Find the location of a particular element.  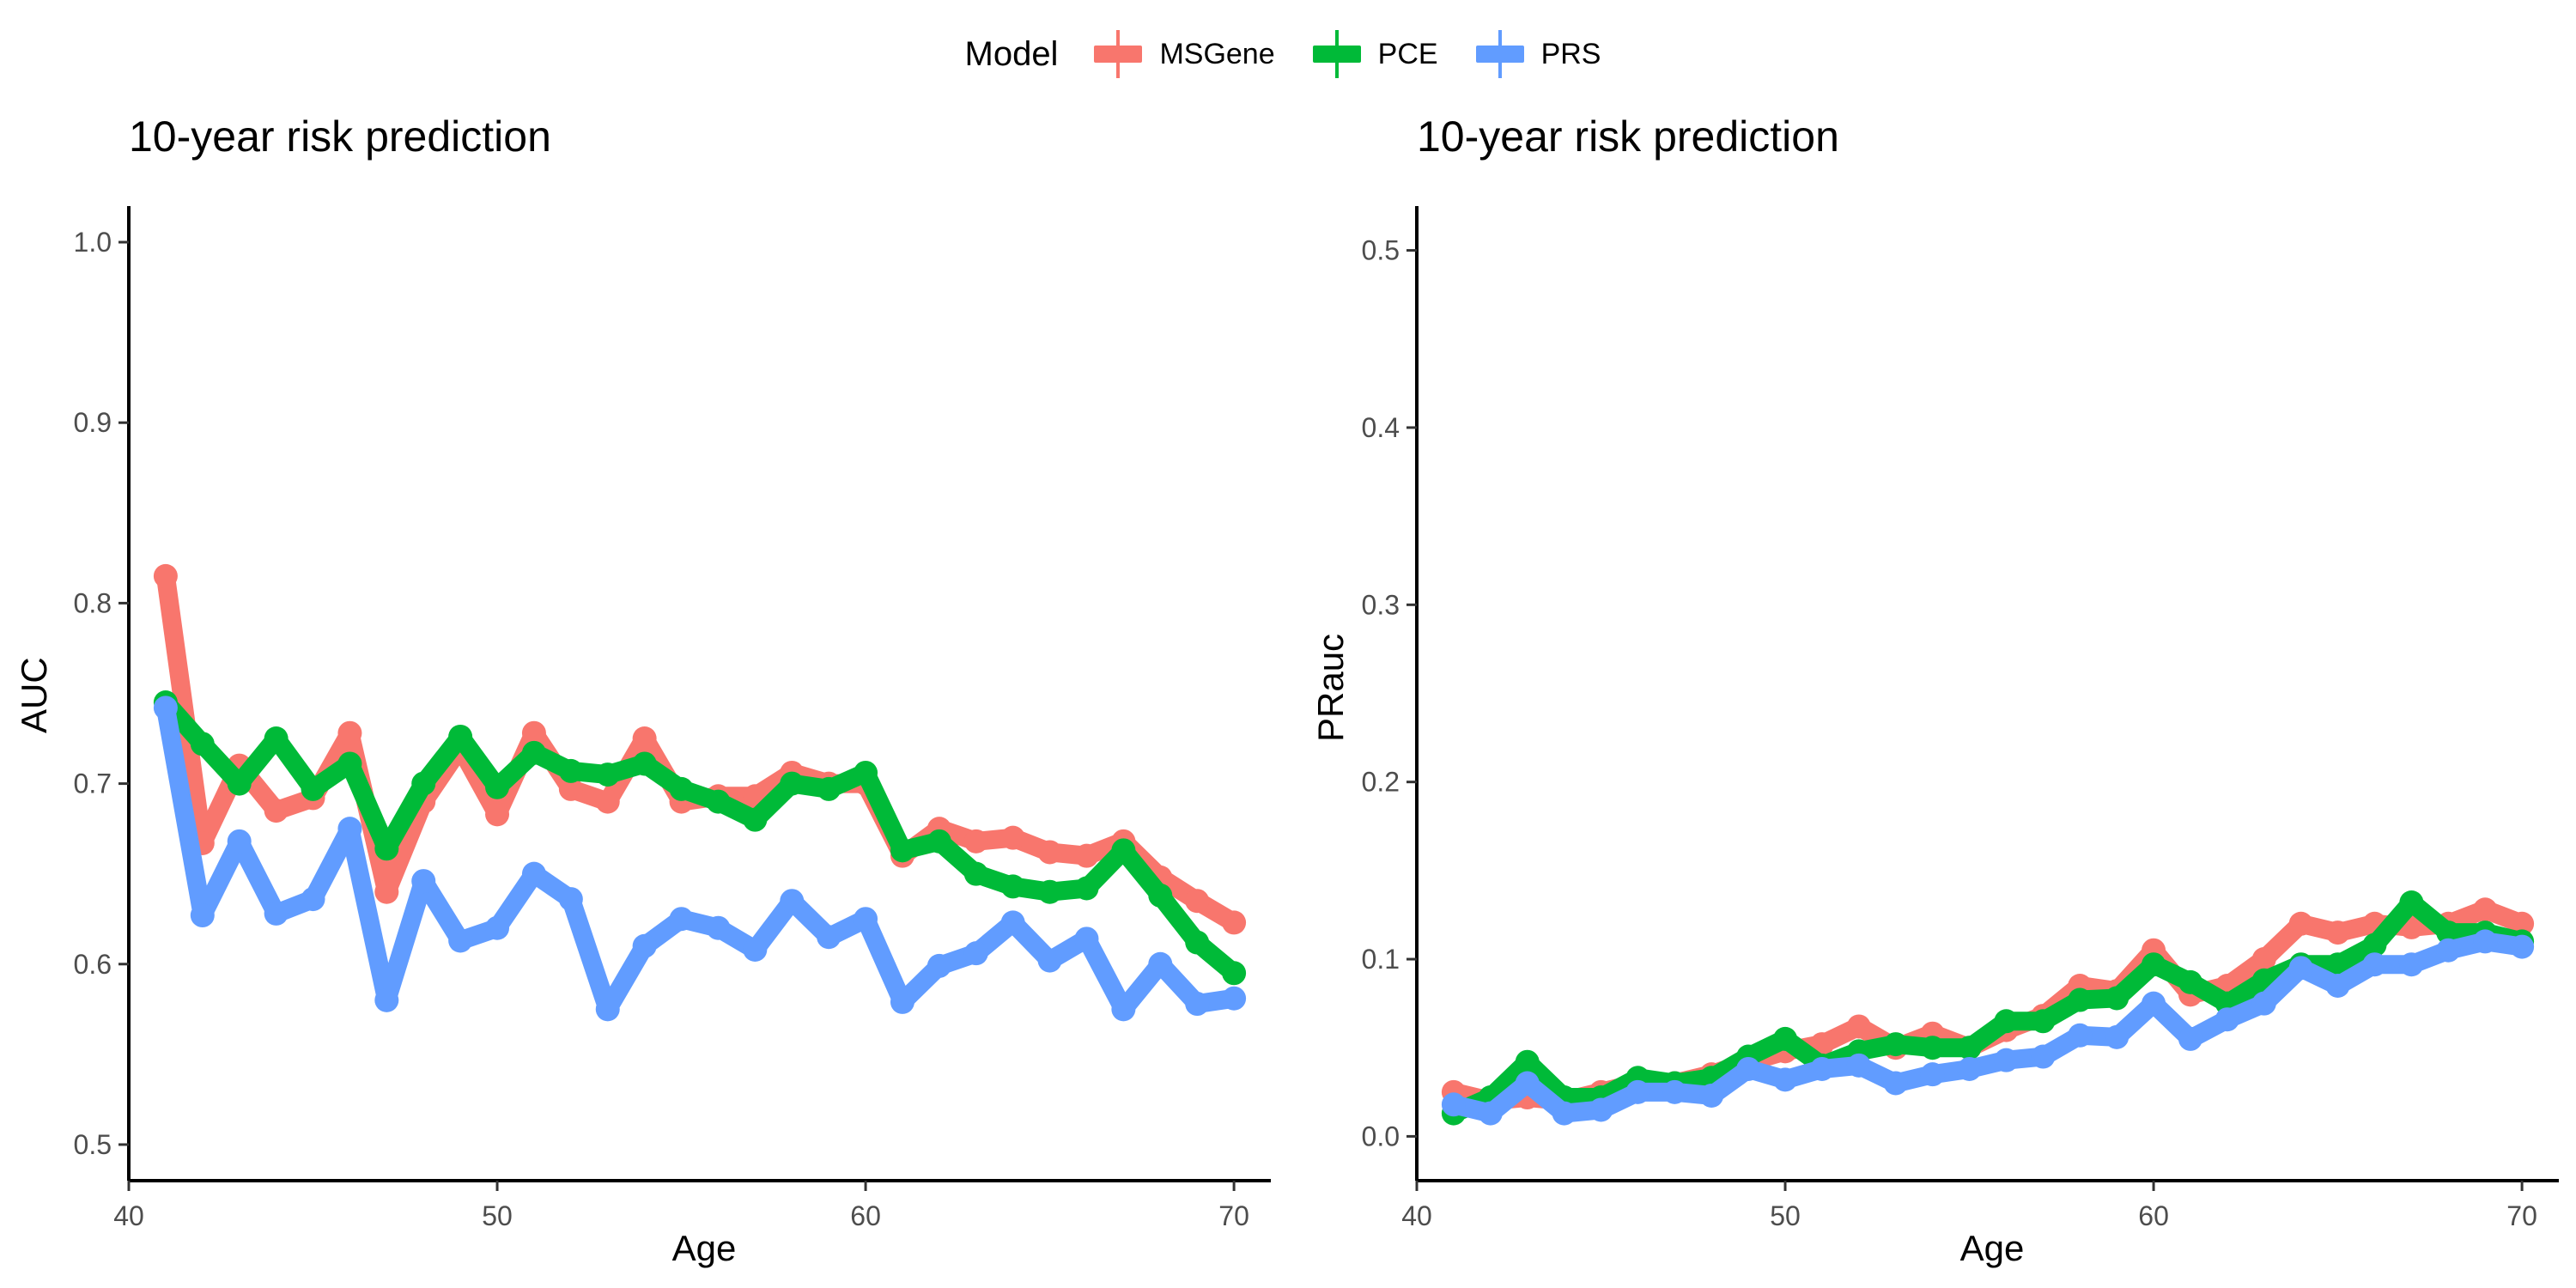

auc-y-tick-label: 0.7 is located at coordinates (93, 784).